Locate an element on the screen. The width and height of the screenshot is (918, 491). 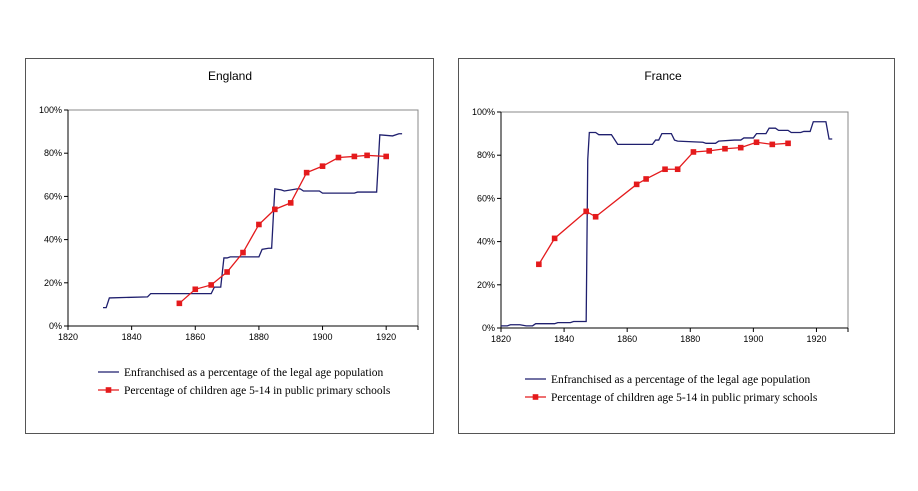
chart-title: England is located at coordinates (230, 76).